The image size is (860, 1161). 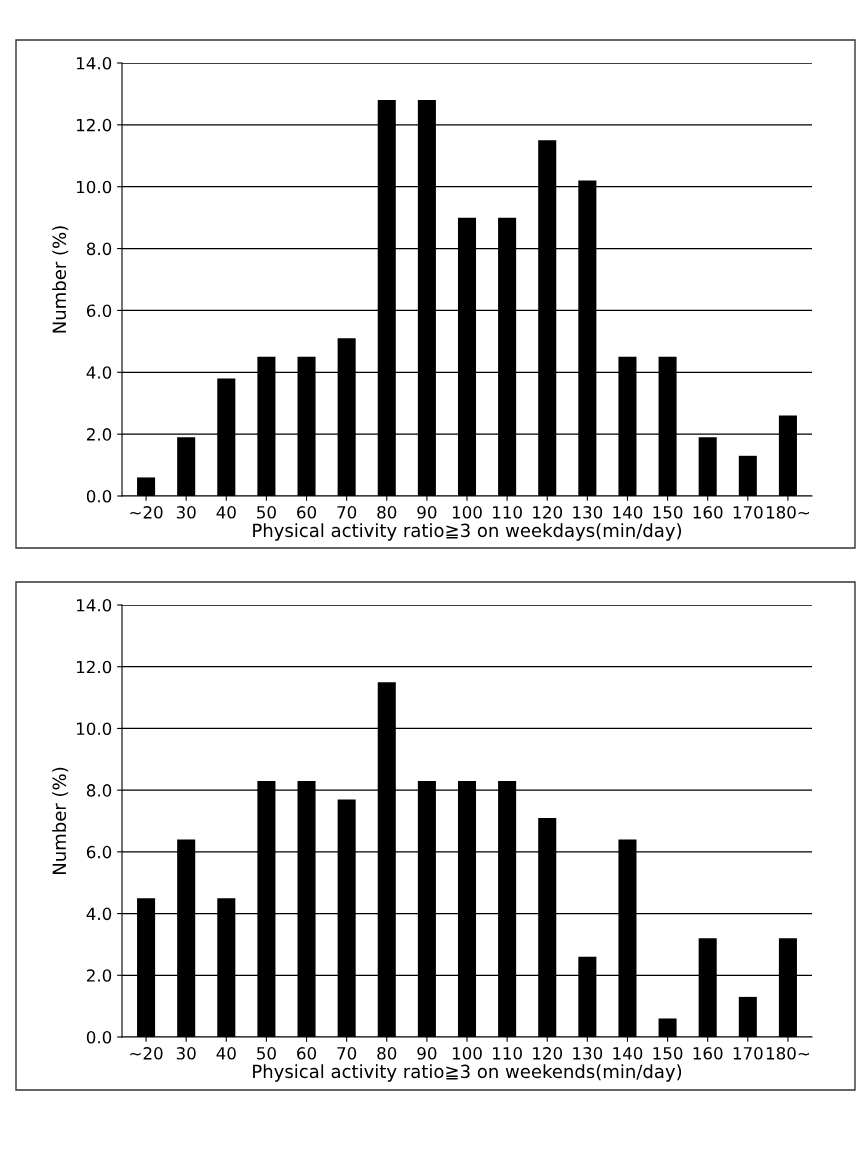 What do you see at coordinates (467, 532) in the screenshot?
I see `x-axis-title: Physical activity ratio≧3 on weekdays(min/day)` at bounding box center [467, 532].